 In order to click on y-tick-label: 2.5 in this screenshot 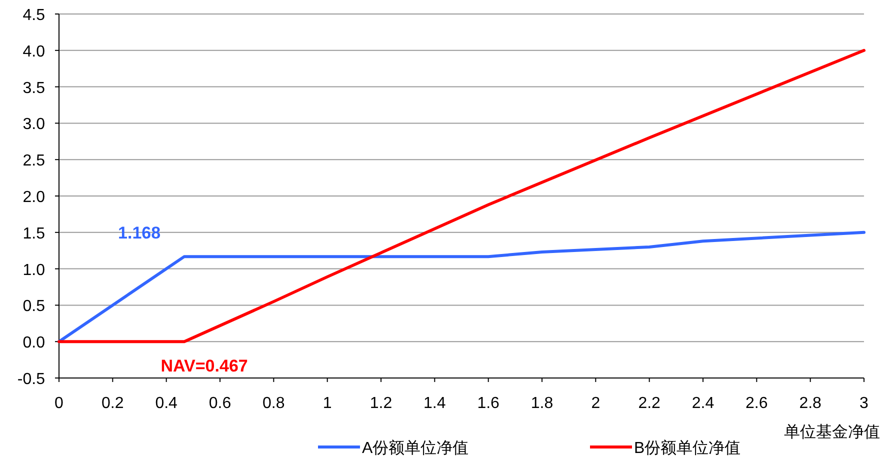, I will do `click(34, 161)`.